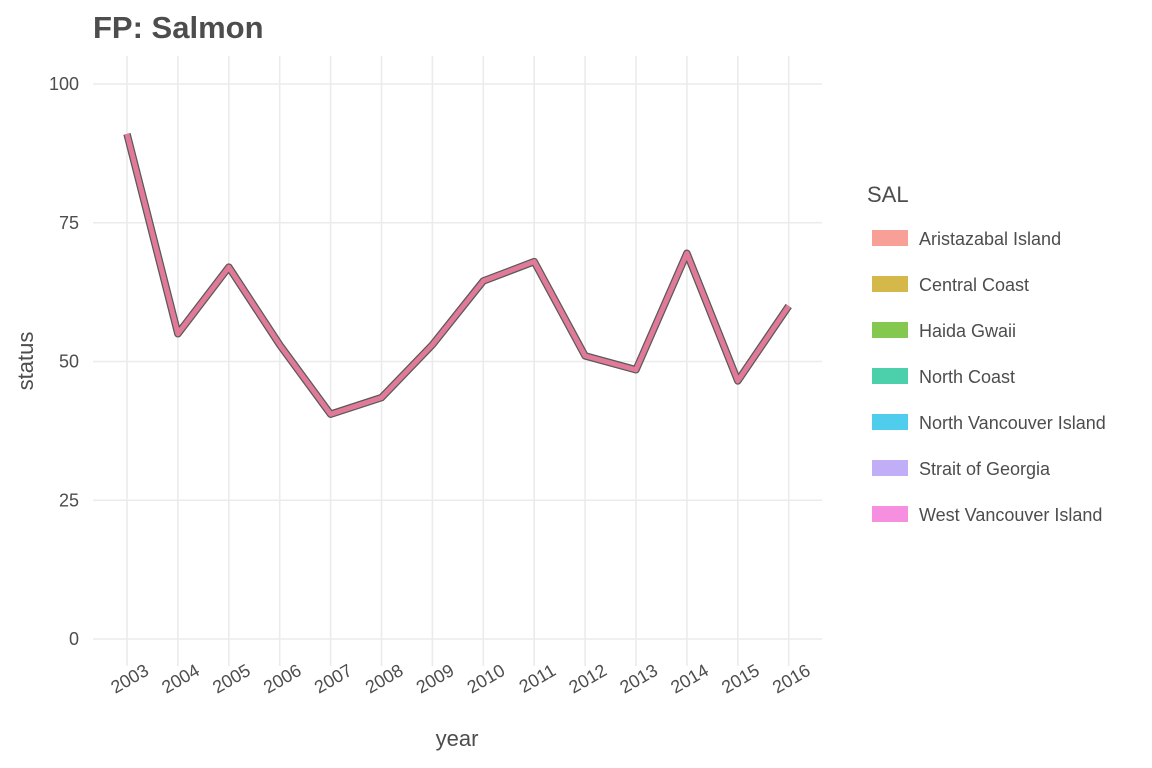  Describe the element at coordinates (990, 239) in the screenshot. I see `legend-item-label: Aristazabal Island` at that location.